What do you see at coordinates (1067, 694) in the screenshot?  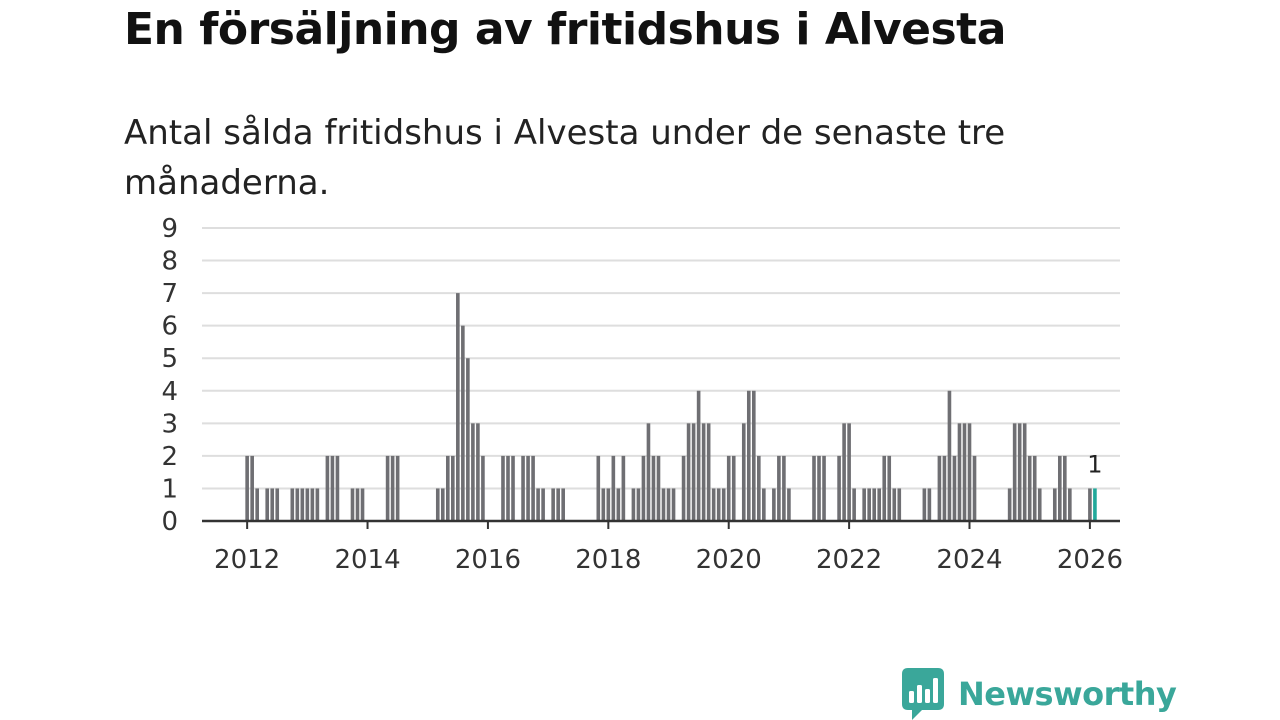 I see `brand-name: Newsworthy` at bounding box center [1067, 694].